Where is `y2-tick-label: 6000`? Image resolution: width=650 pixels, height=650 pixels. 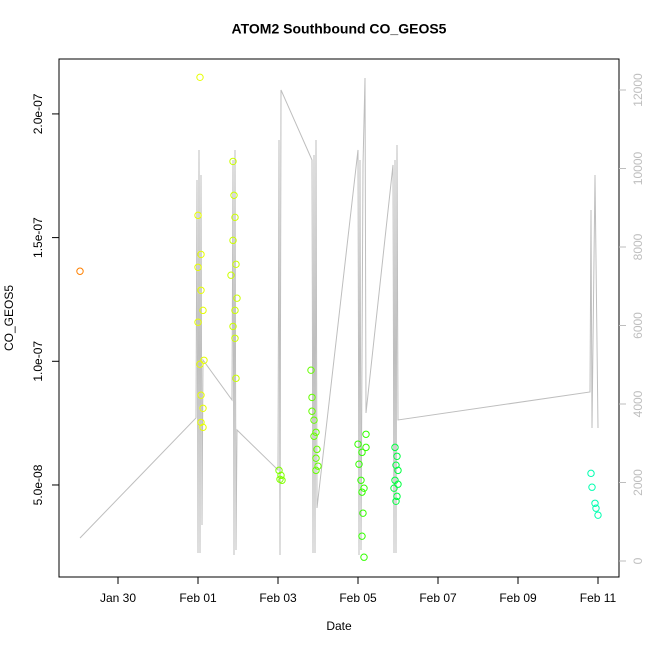
y2-tick-label: 6000 is located at coordinates (638, 325).